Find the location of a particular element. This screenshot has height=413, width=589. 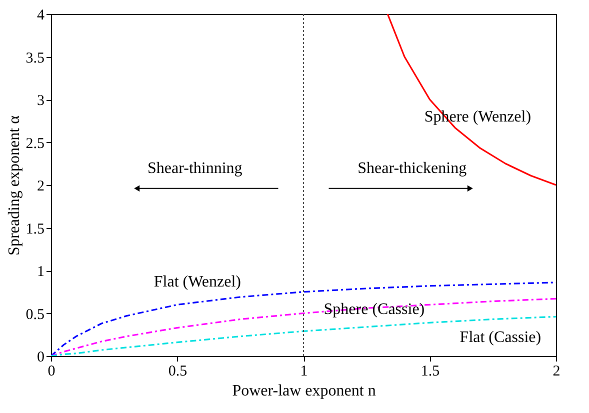

x-axis-title: Power-law exponent n is located at coordinates (304, 391).